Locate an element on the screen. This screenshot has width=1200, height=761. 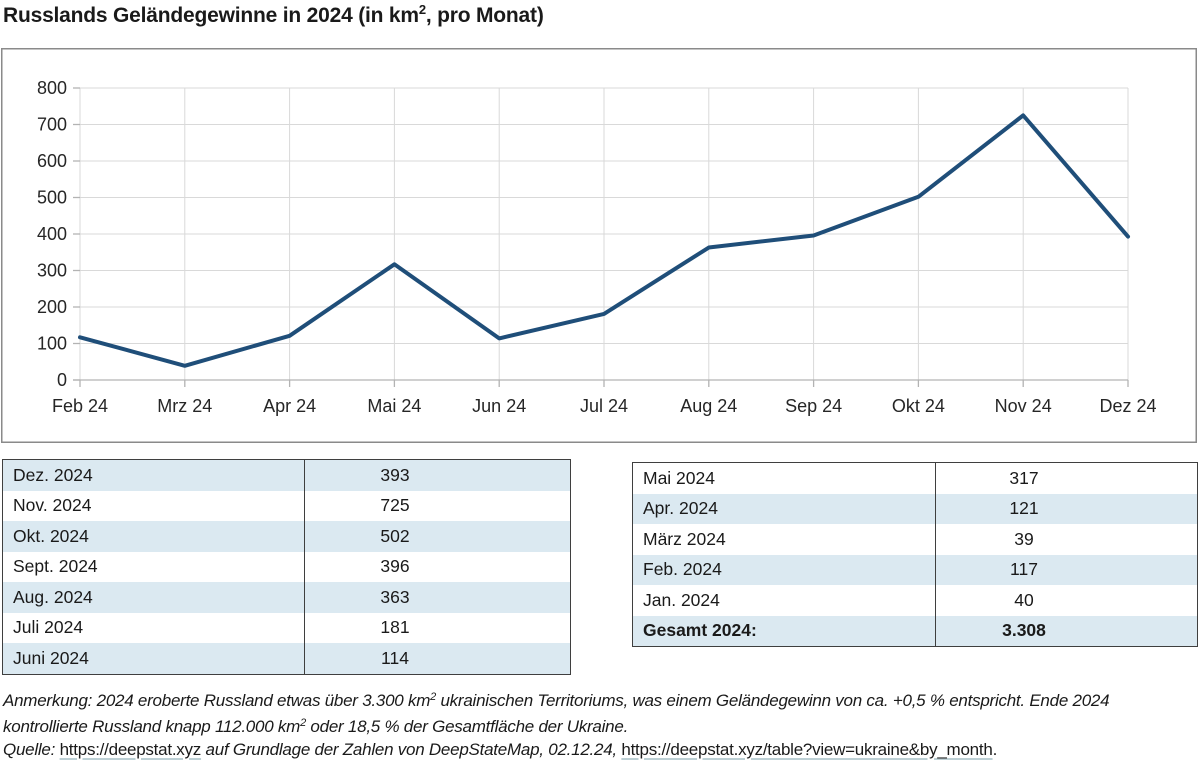
month-cell: Apr. 2024 is located at coordinates (784, 508).